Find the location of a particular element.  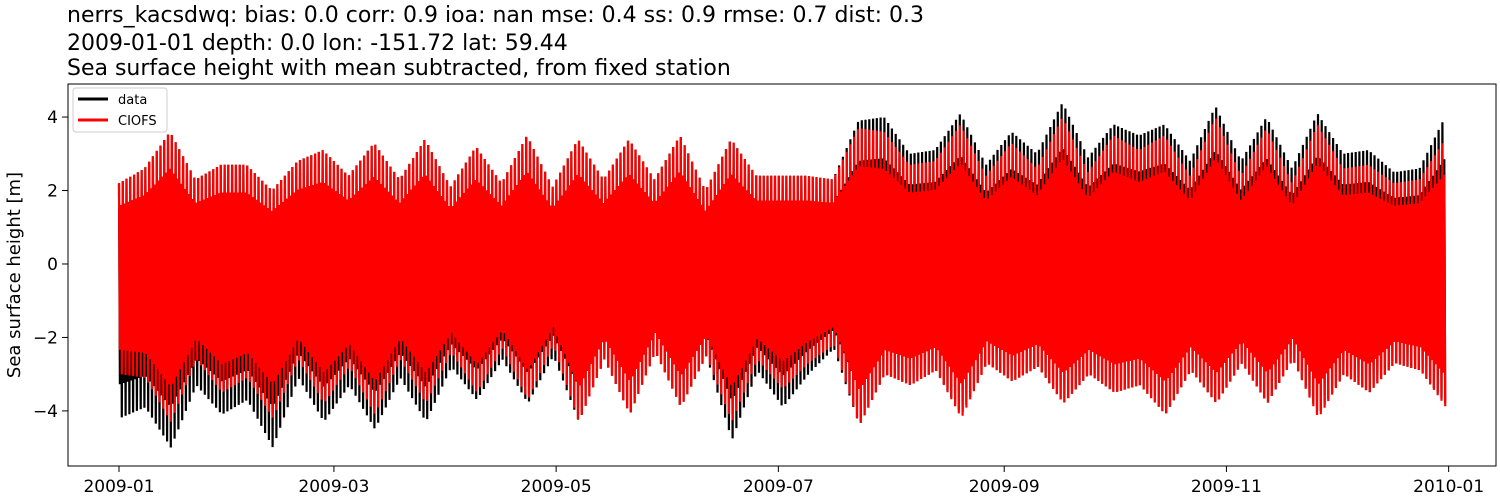

y-tick-label: 0 is located at coordinates (52, 265).